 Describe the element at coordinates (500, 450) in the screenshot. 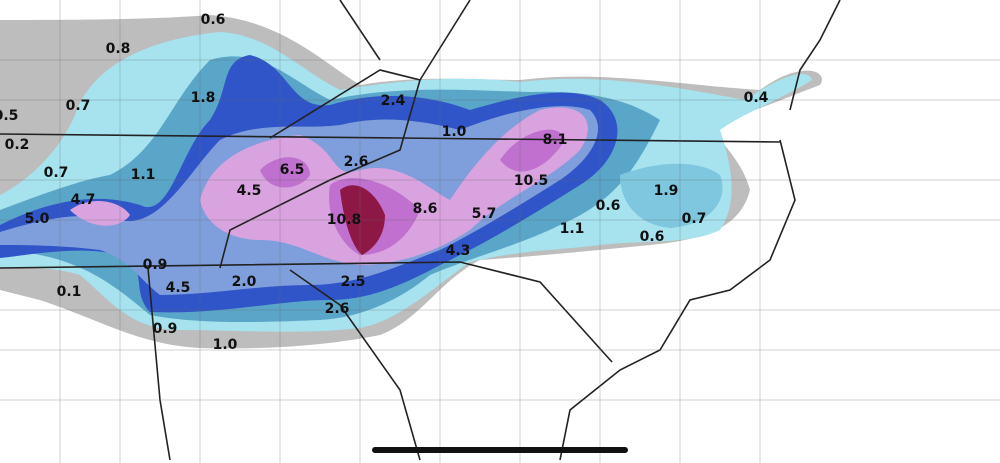

I see `home-indicator` at that location.